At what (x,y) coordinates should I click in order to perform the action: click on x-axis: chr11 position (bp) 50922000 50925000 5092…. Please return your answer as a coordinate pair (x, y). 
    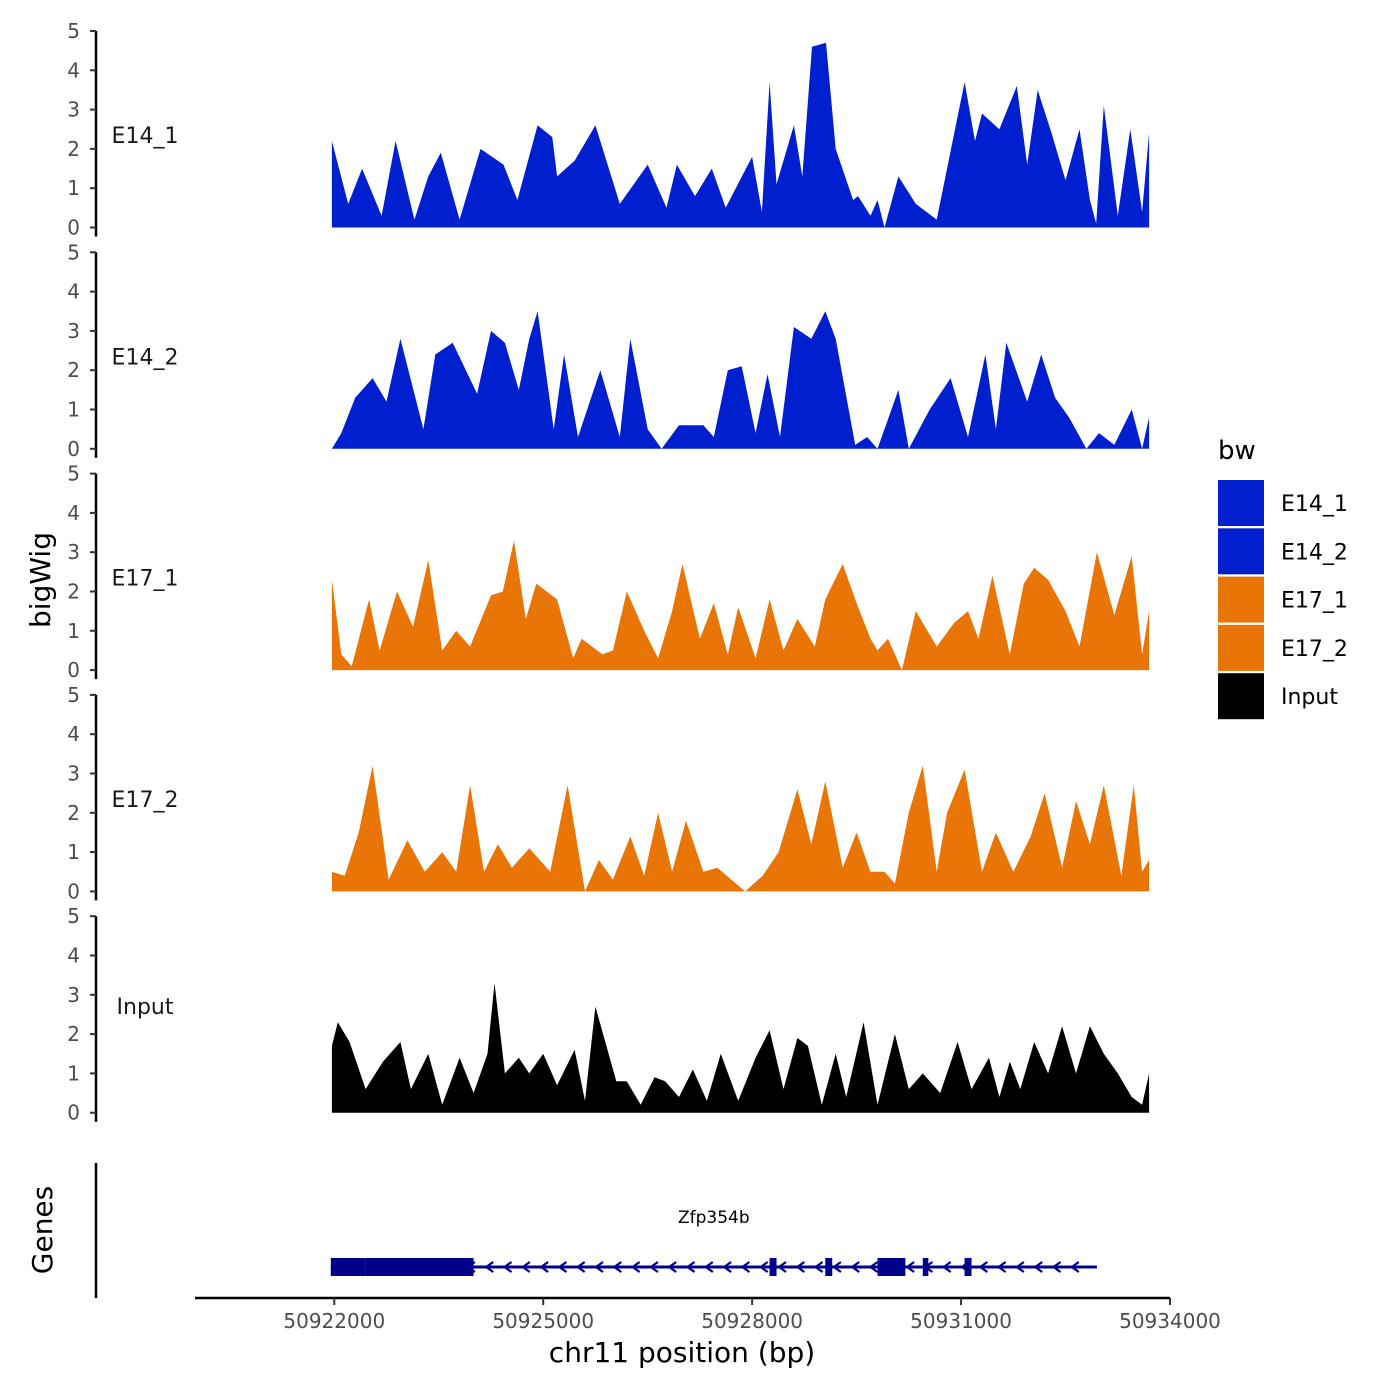
    Looking at the image, I should click on (708, 1332).